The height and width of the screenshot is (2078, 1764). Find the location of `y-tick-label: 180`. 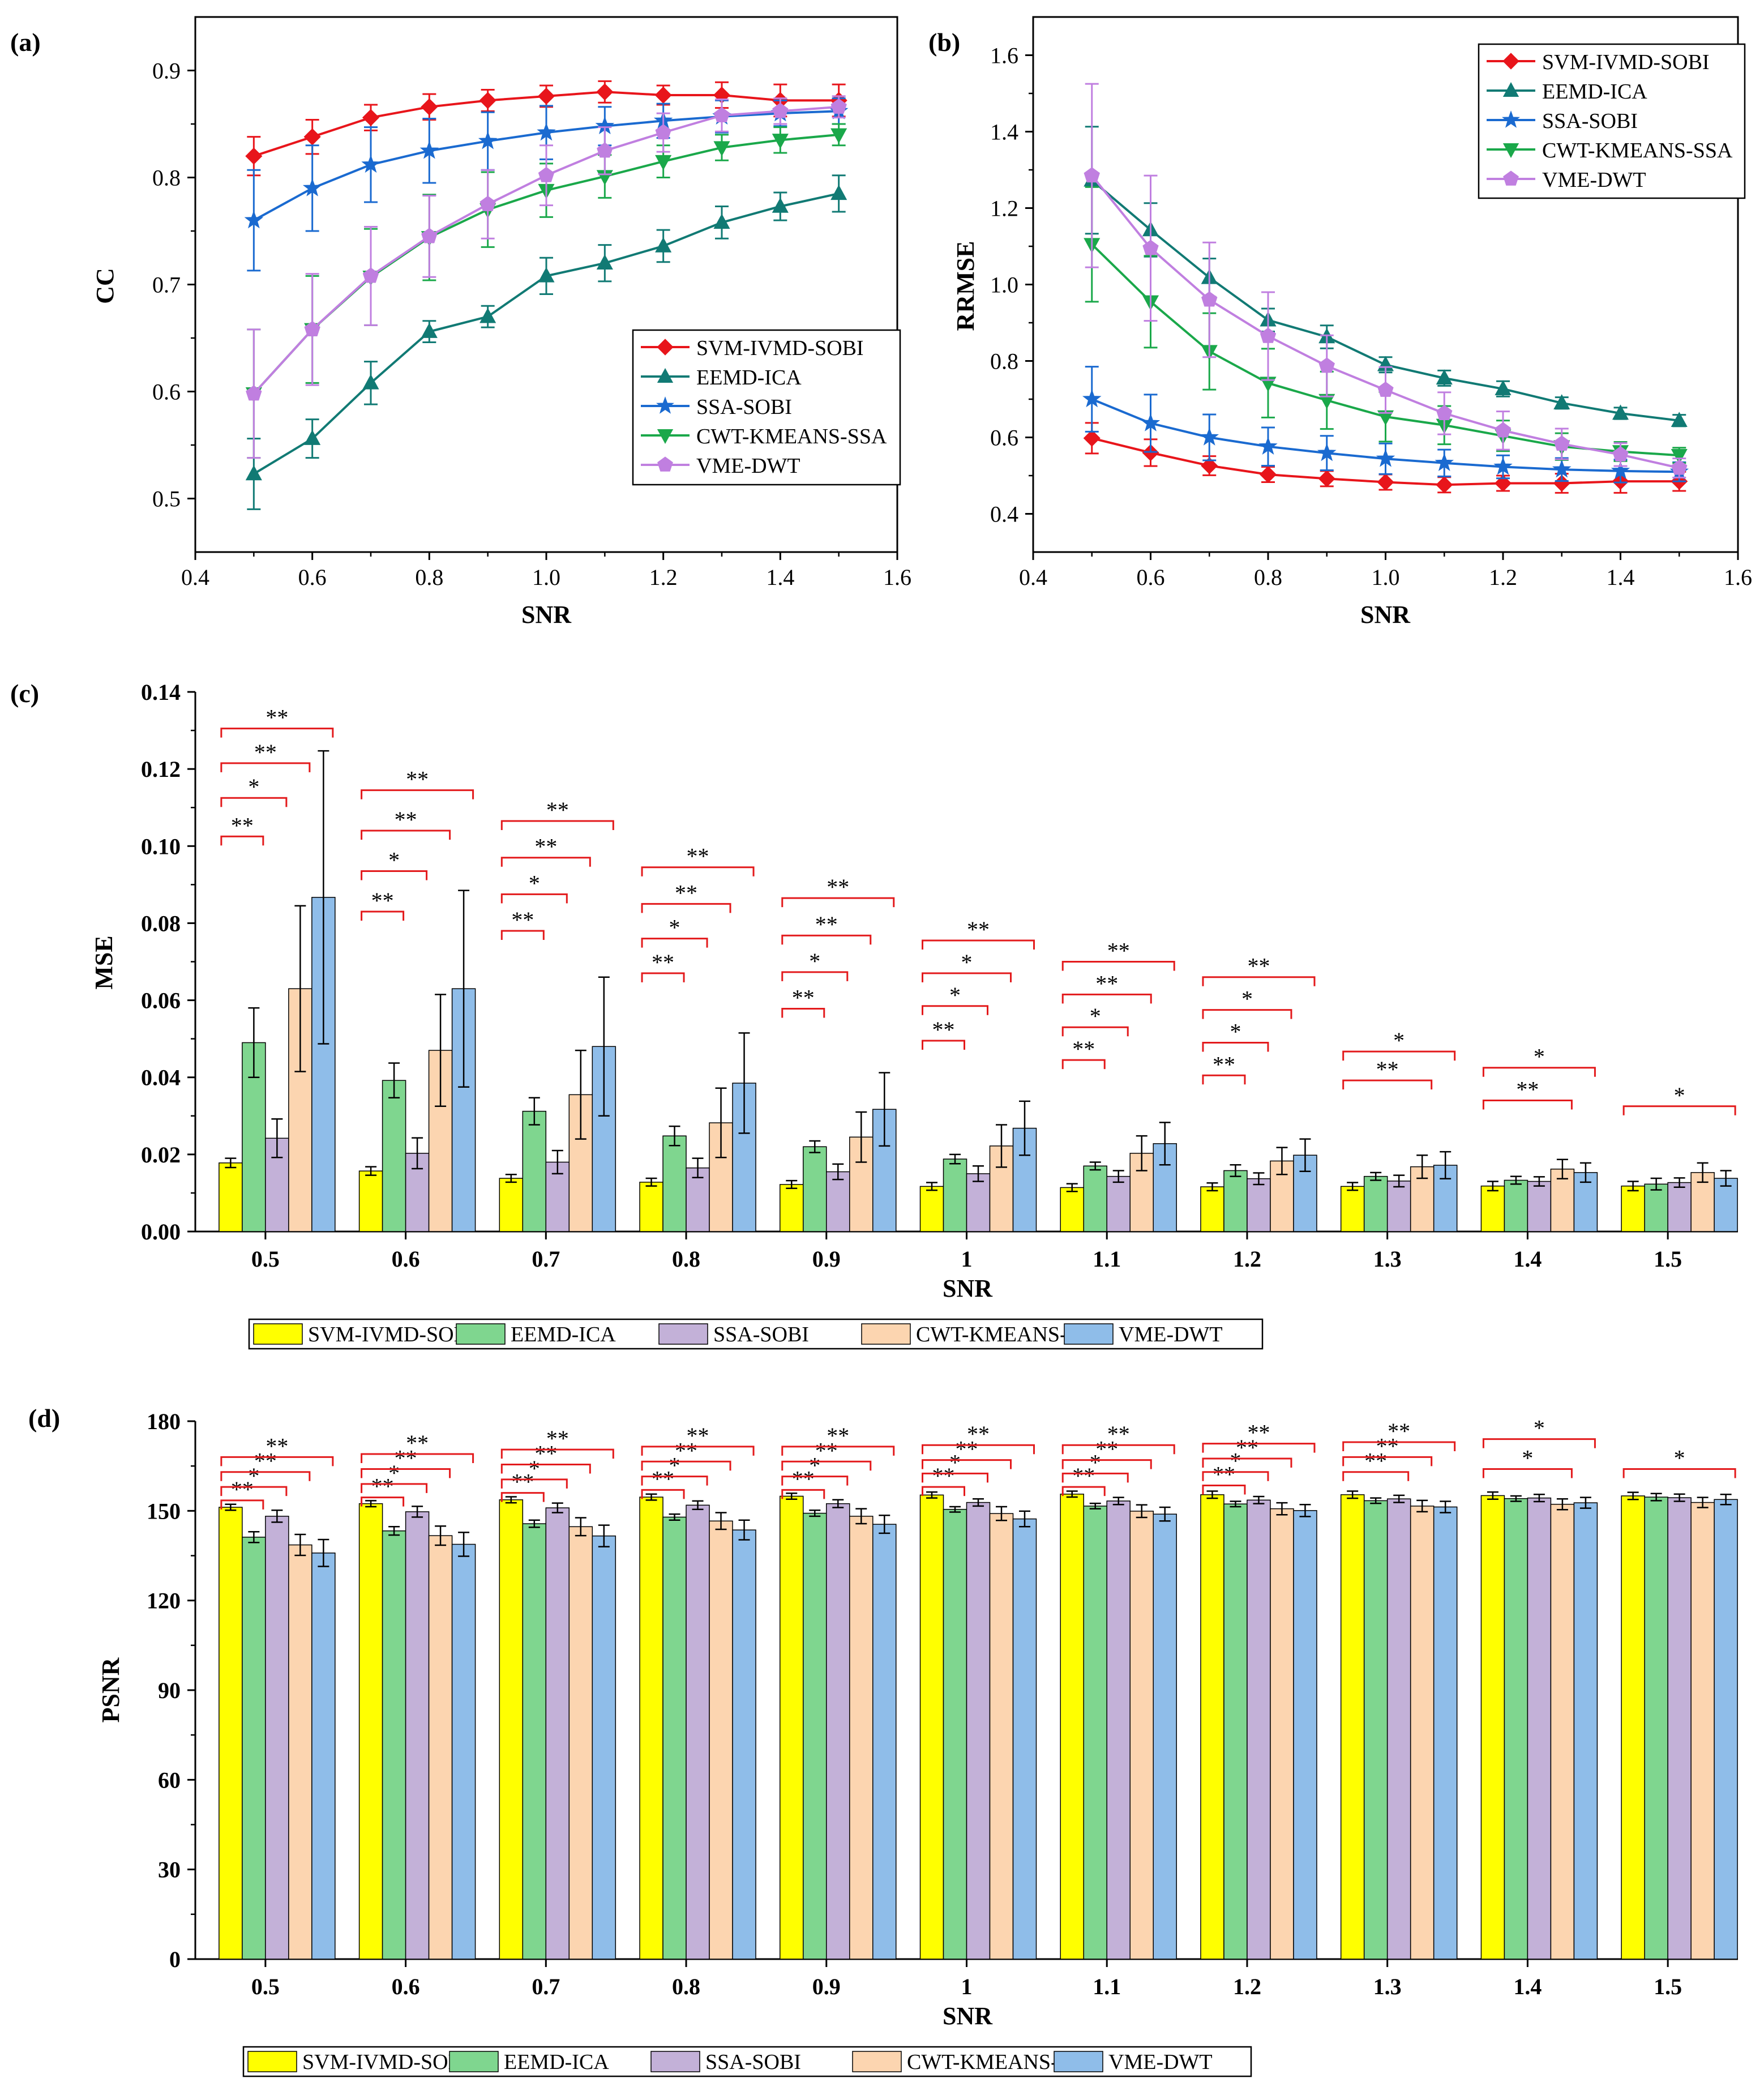

y-tick-label: 180 is located at coordinates (164, 1422).